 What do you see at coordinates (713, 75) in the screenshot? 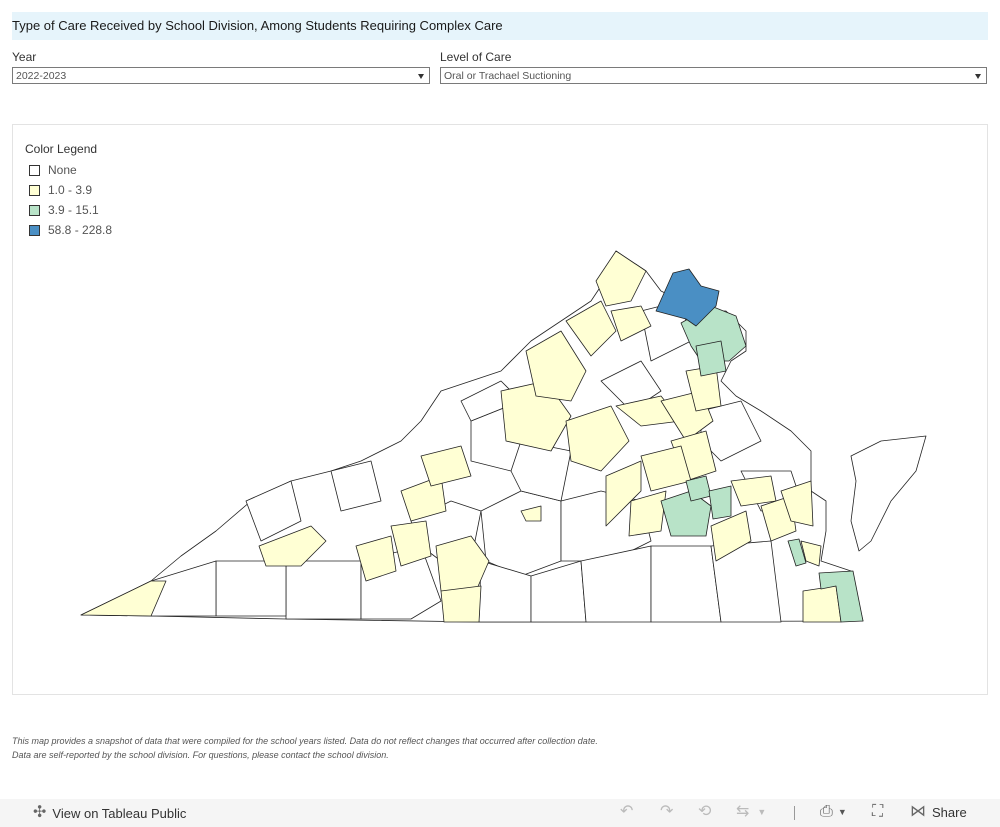
I see `level-of-care-select: Oral or Trachael Suctioning` at bounding box center [713, 75].